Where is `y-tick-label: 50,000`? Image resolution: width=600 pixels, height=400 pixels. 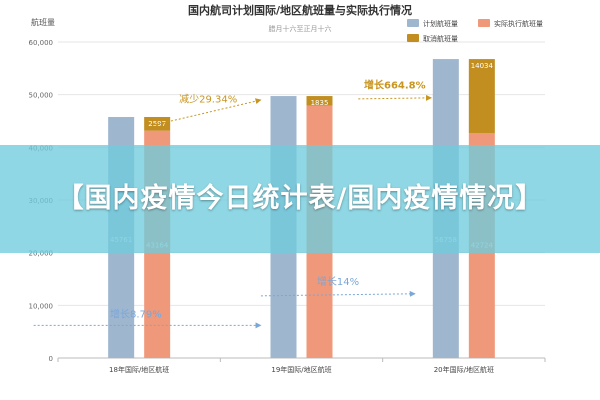
y-tick-label: 50,000 is located at coordinates (41, 96).